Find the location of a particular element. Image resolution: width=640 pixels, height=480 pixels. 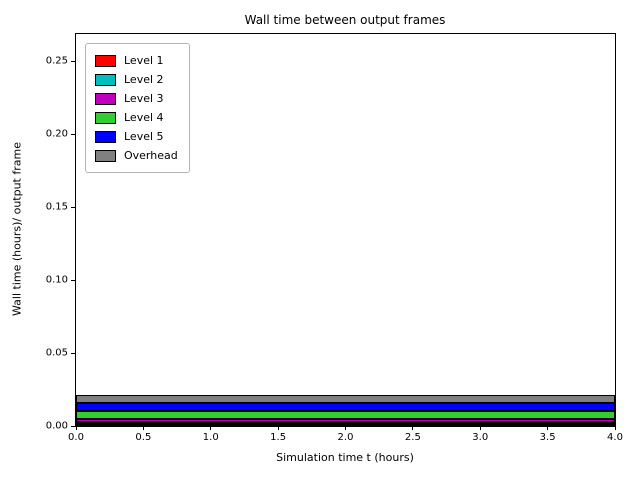

legend-row-level-5: Level 5 is located at coordinates (136, 136).